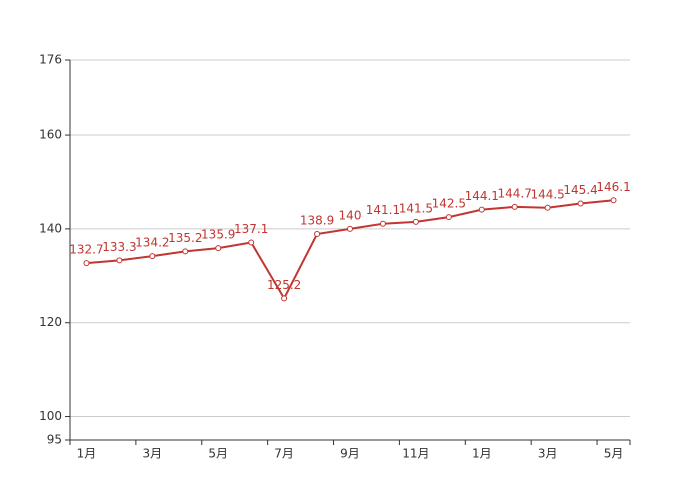  What do you see at coordinates (383, 210) in the screenshot?
I see `data-label: 141.1` at bounding box center [383, 210].